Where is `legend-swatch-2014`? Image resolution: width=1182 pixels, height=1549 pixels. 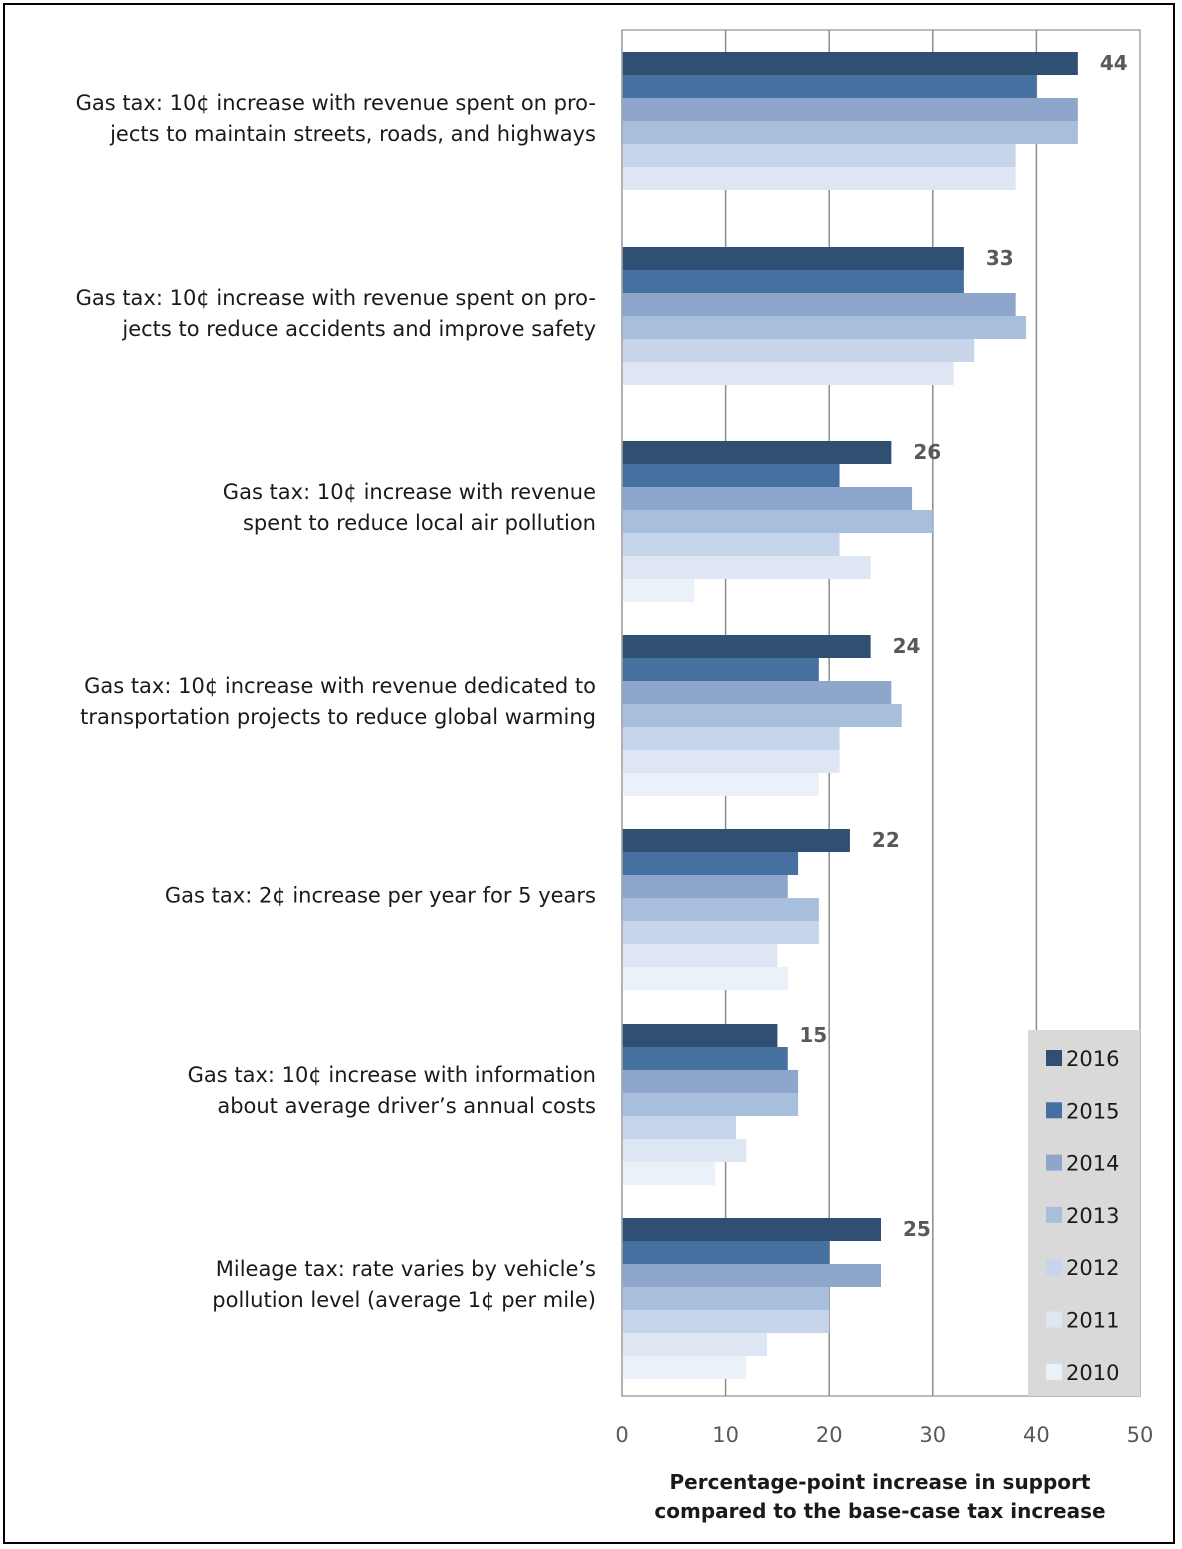 legend-swatch-2014 is located at coordinates (1054, 1162).